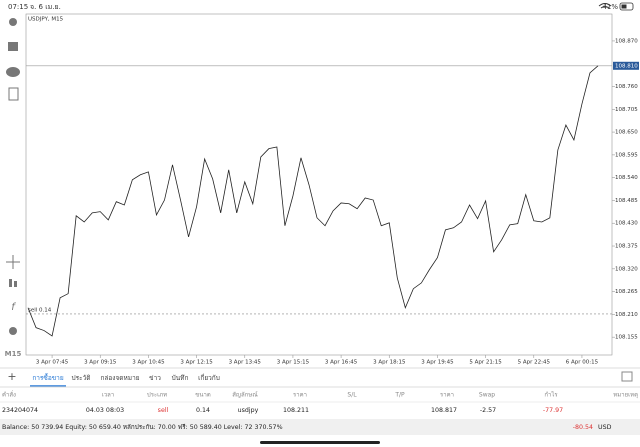  I want to click on x-tick-label: 5 Apr 21:15, so click(485, 363).